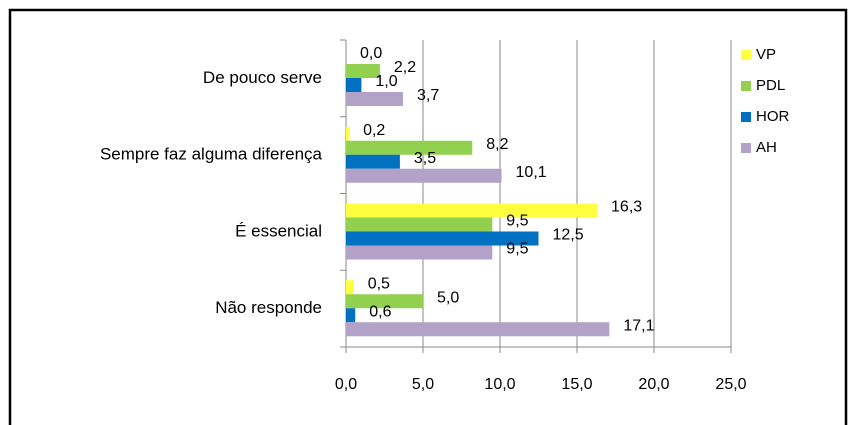 The height and width of the screenshot is (425, 862). What do you see at coordinates (766, 54) in the screenshot?
I see `legend-label: VP` at bounding box center [766, 54].